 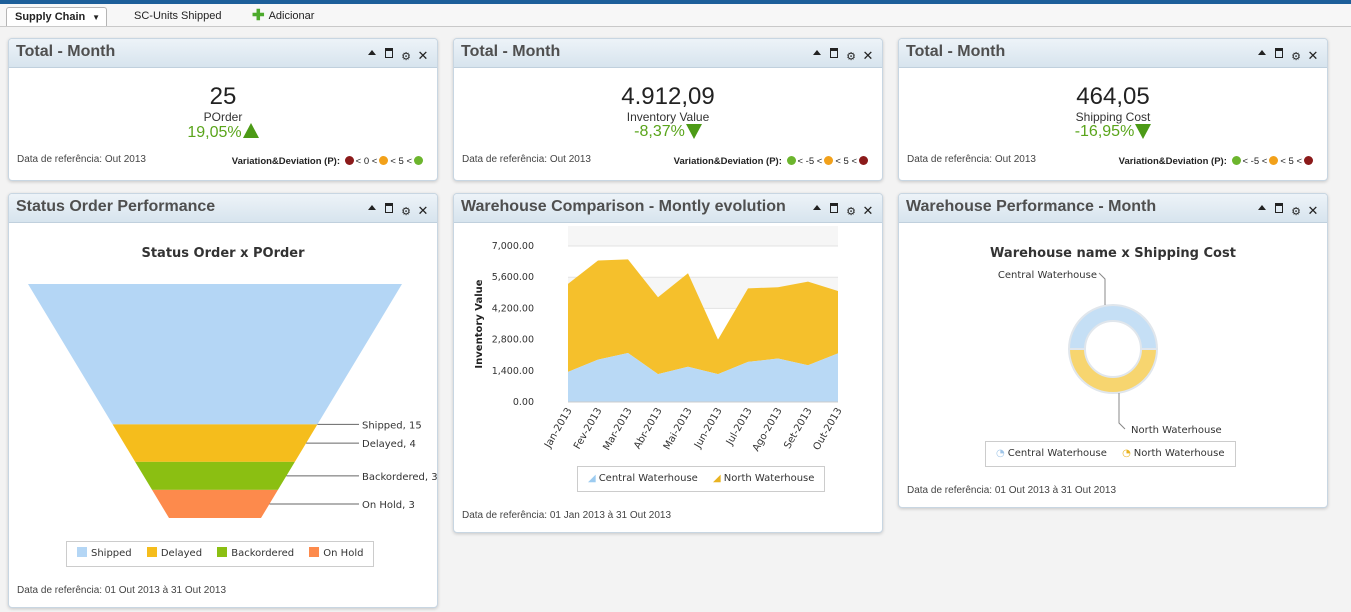 What do you see at coordinates (1031, 206) in the screenshot?
I see `panel-title: Warehouse Performance - Month` at bounding box center [1031, 206].